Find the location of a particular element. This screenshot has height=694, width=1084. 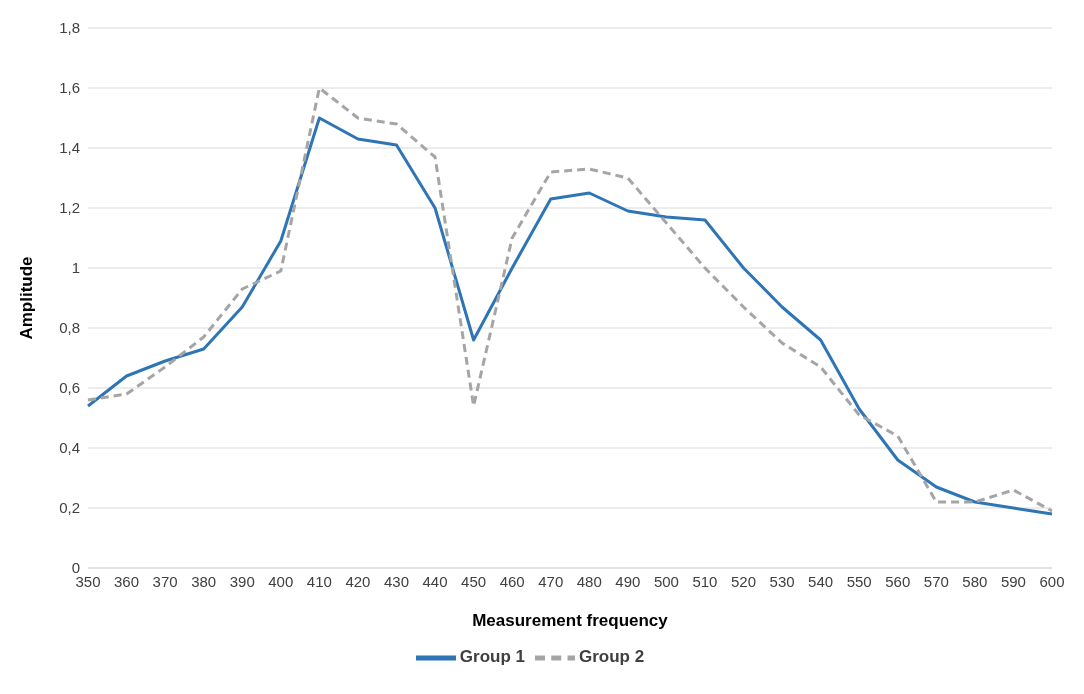

x-tick-label: 380 is located at coordinates (204, 581).